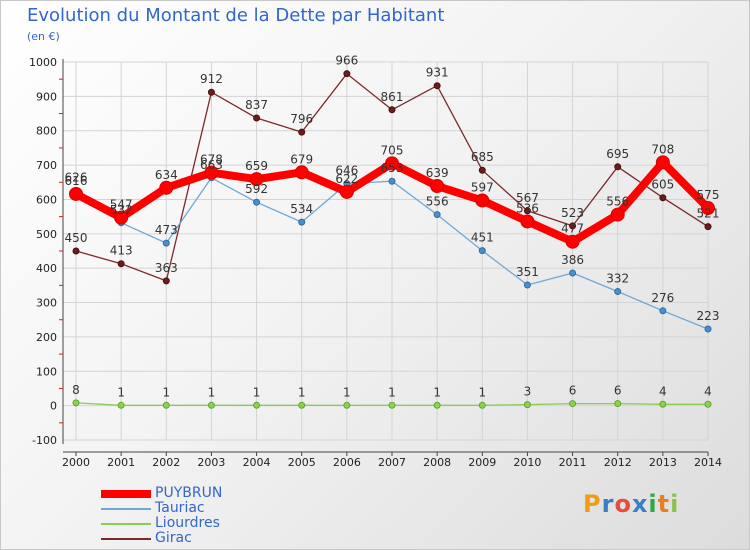 This screenshot has height=550, width=750. Describe the element at coordinates (121, 251) in the screenshot. I see `data-label-girac: 413` at that location.